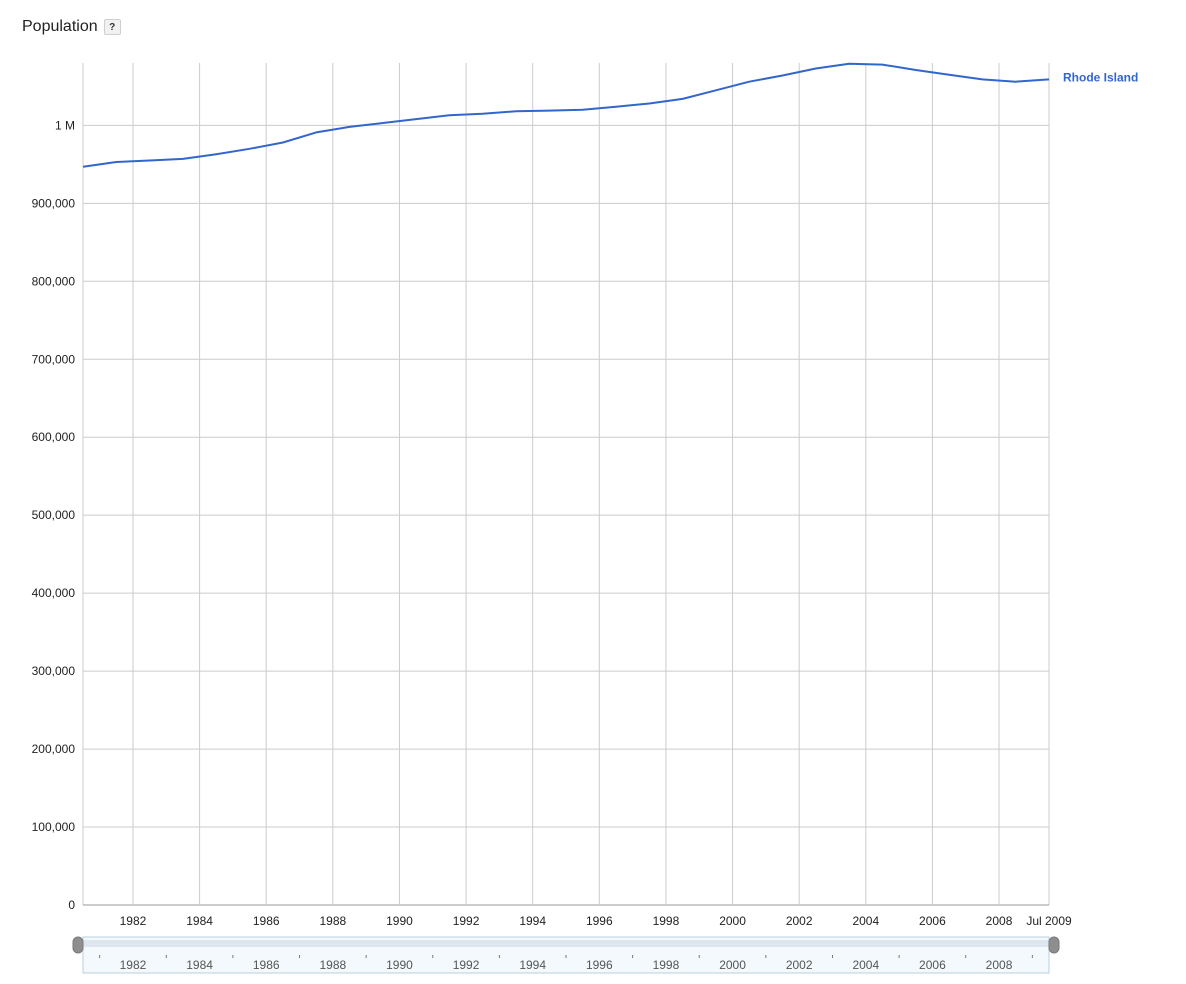 The image size is (1186, 984). Describe the element at coordinates (54, 827) in the screenshot. I see `y-tick-label: 100,000` at that location.